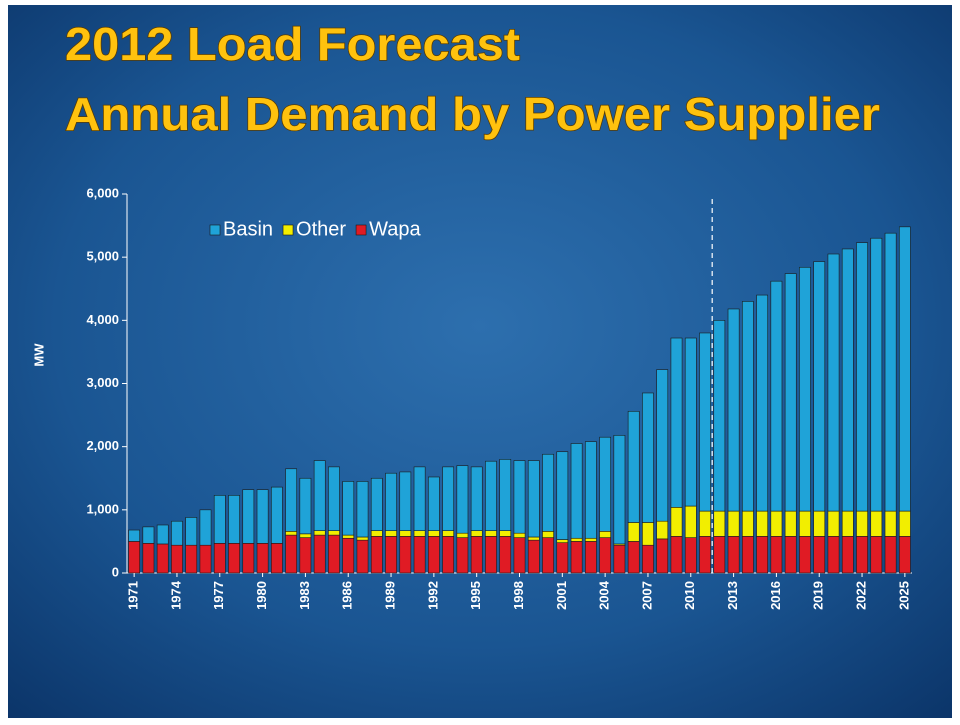 Image resolution: width=960 pixels, height=725 pixels. I want to click on legend-label: Basin, so click(248, 229).